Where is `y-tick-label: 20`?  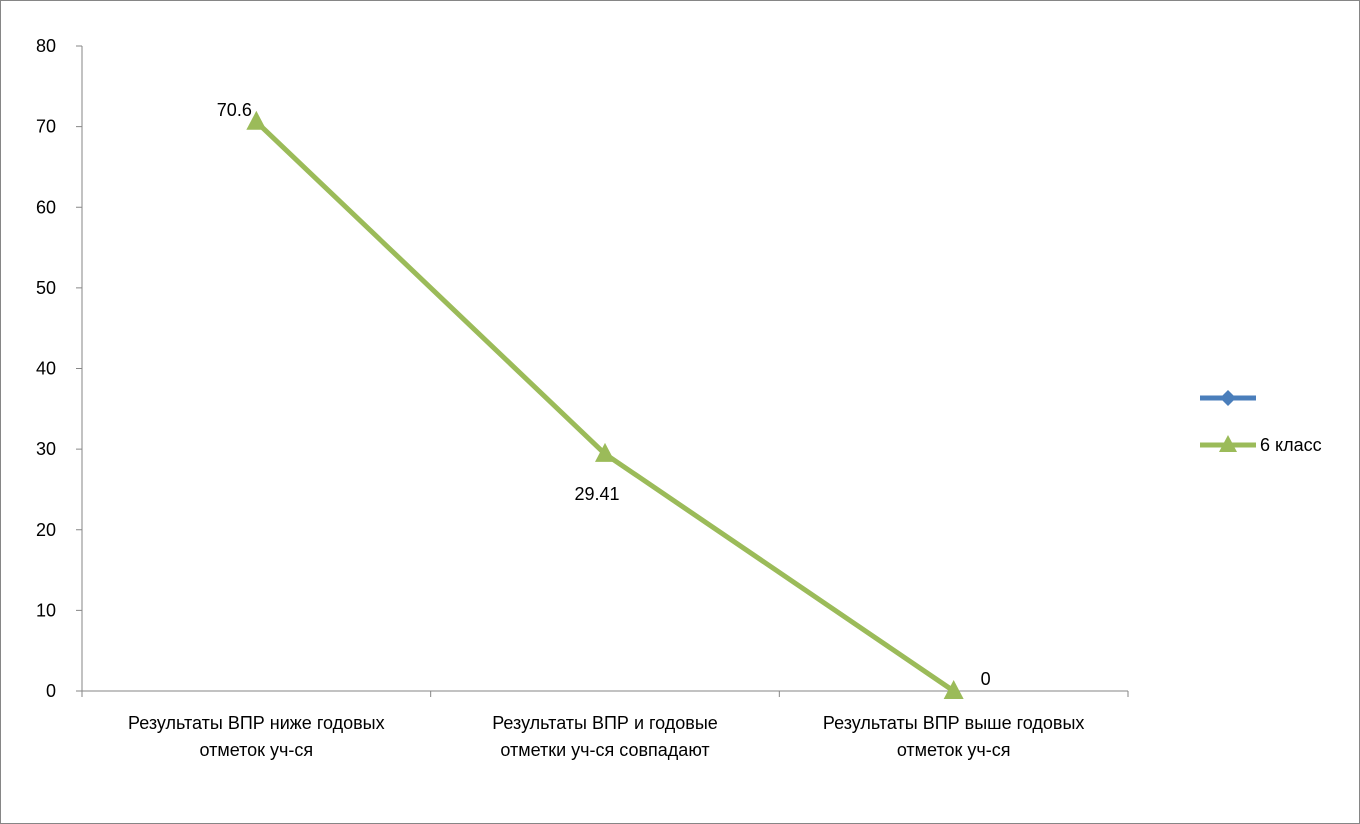
y-tick-label: 20 is located at coordinates (46, 530).